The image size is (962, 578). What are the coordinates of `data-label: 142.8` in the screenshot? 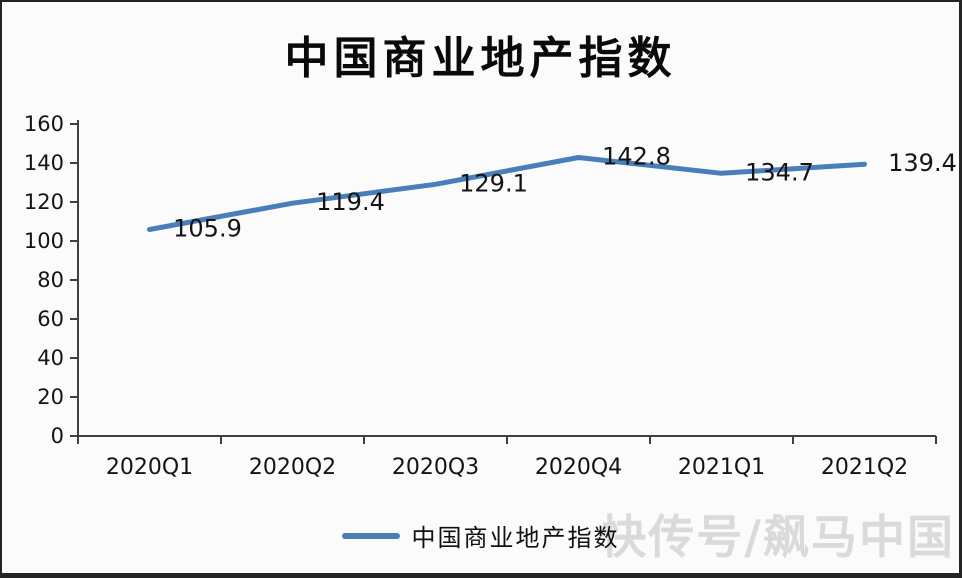 It's located at (636, 157).